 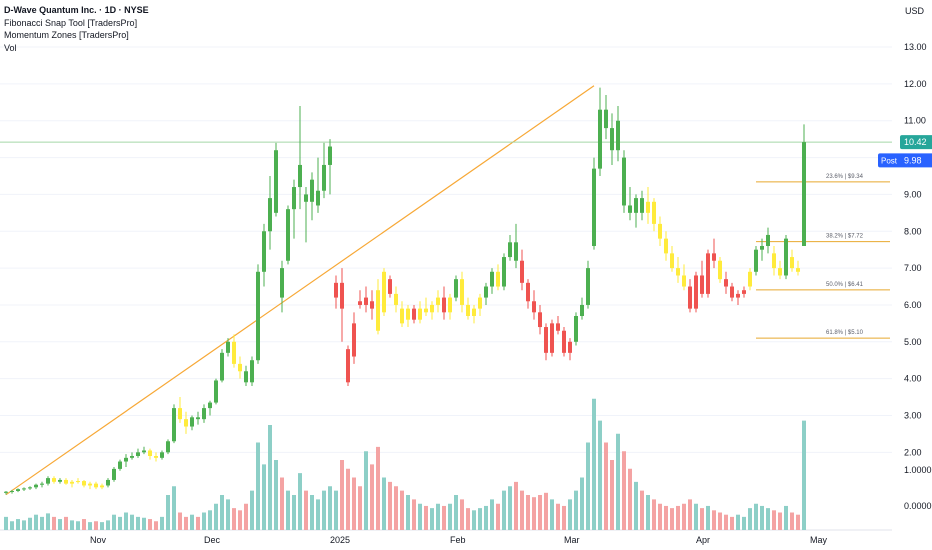 What do you see at coordinates (76, 10) in the screenshot?
I see `symbol-title: D-Wave Quantum Inc. · 1D · NYSE` at bounding box center [76, 10].